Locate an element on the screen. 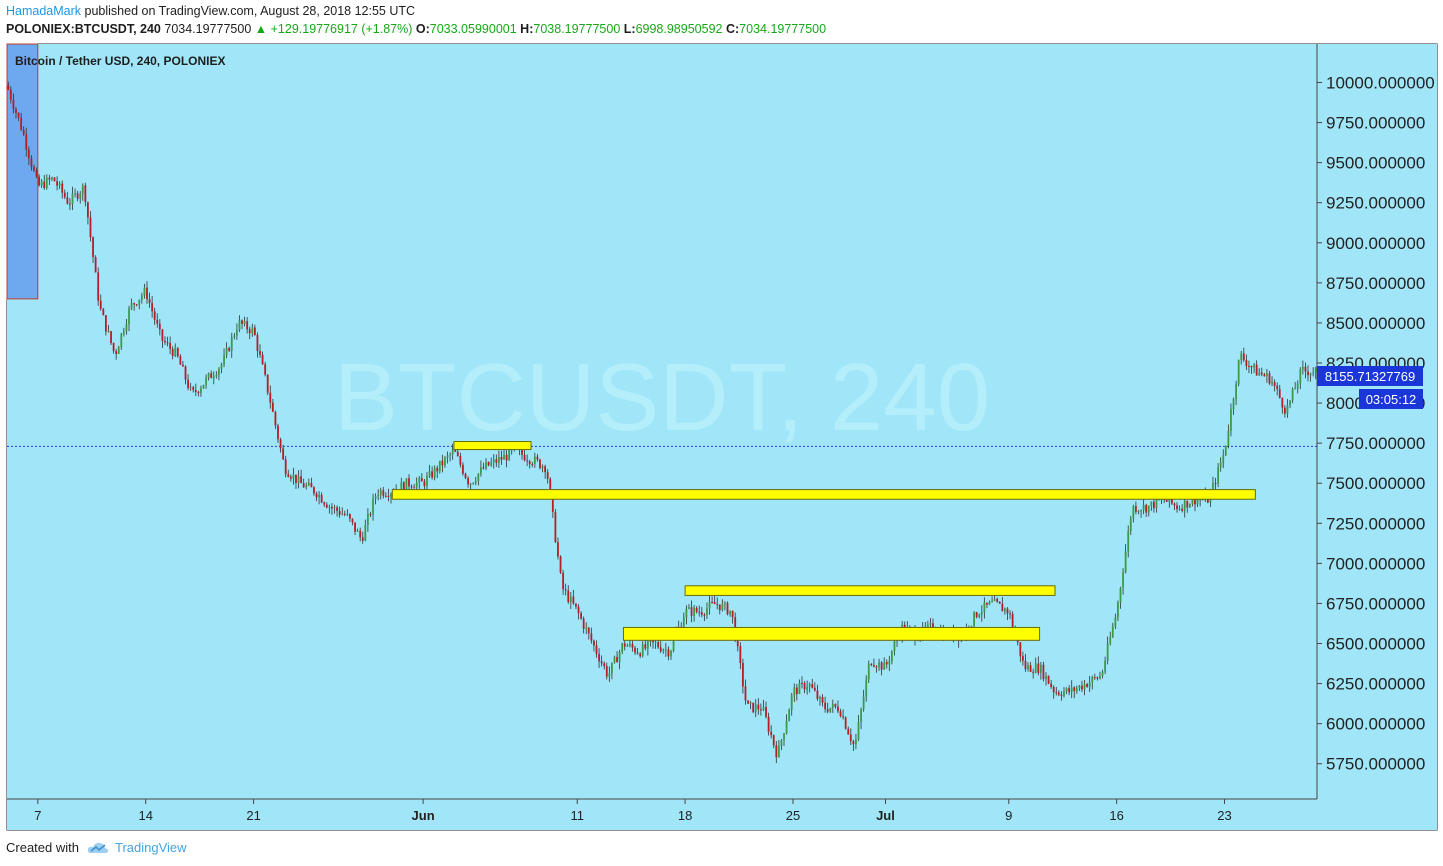 This screenshot has width=1443, height=866. y-tick-label: 9250.000000 is located at coordinates (1375, 203).